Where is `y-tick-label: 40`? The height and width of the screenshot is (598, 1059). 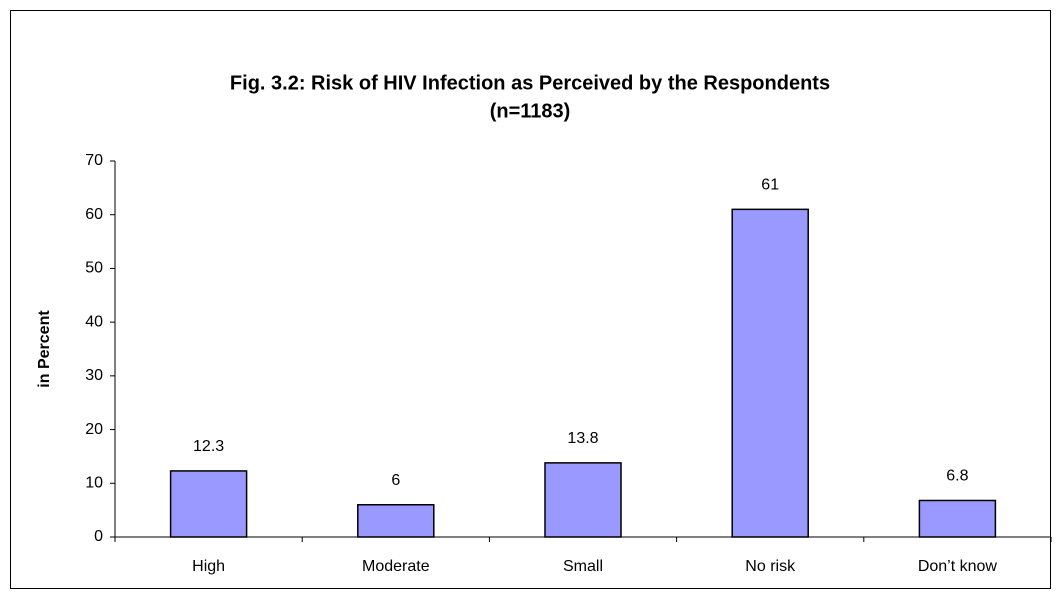 y-tick-label: 40 is located at coordinates (94, 321).